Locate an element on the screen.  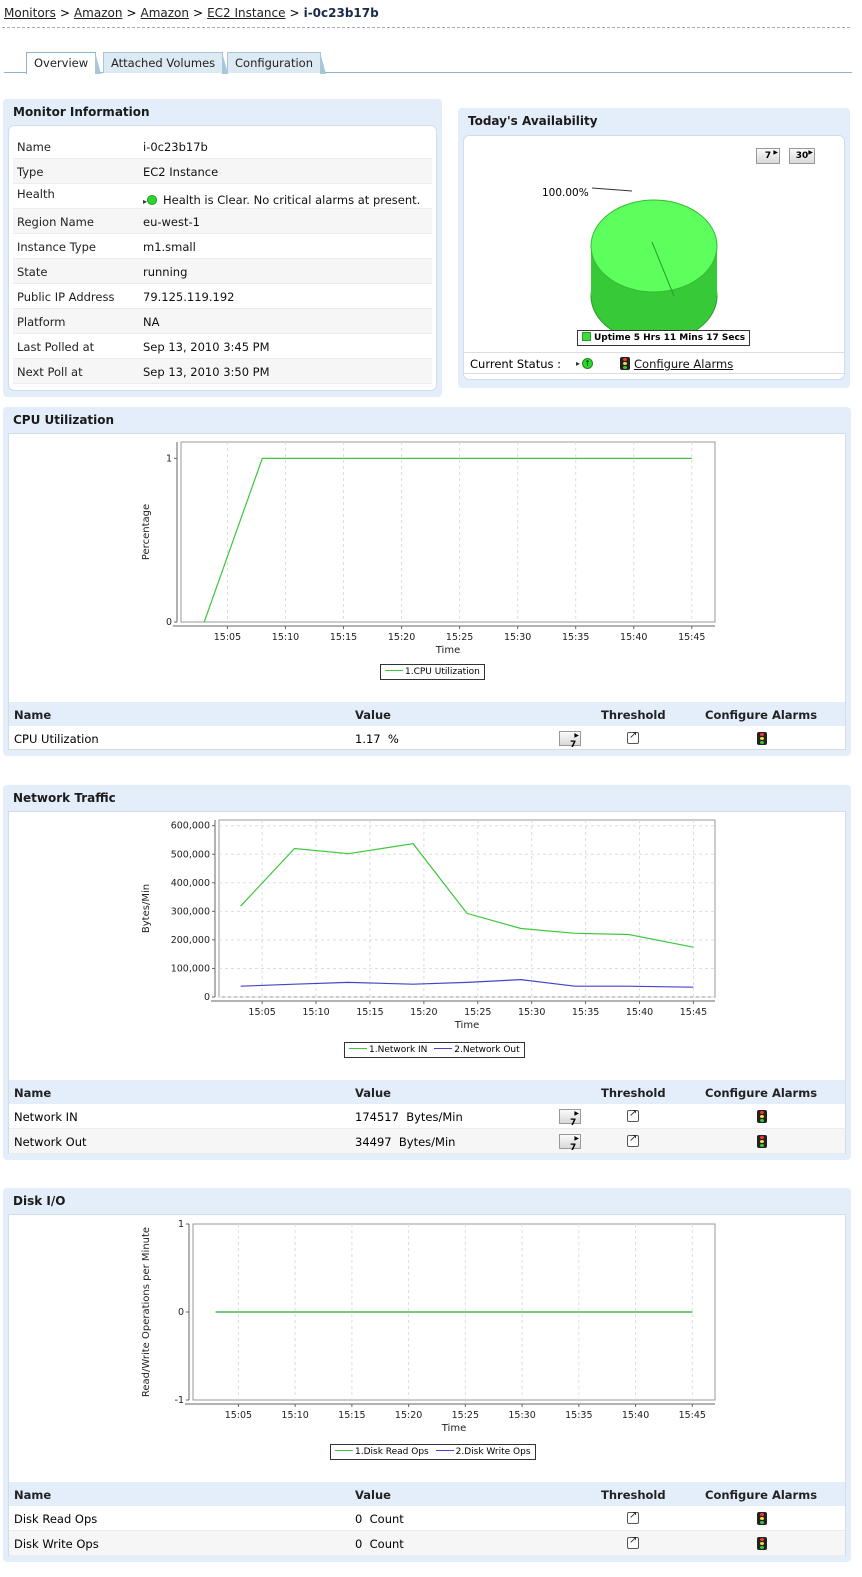
breadcrumb-link-amazon-2: Amazon is located at coordinates (165, 13).